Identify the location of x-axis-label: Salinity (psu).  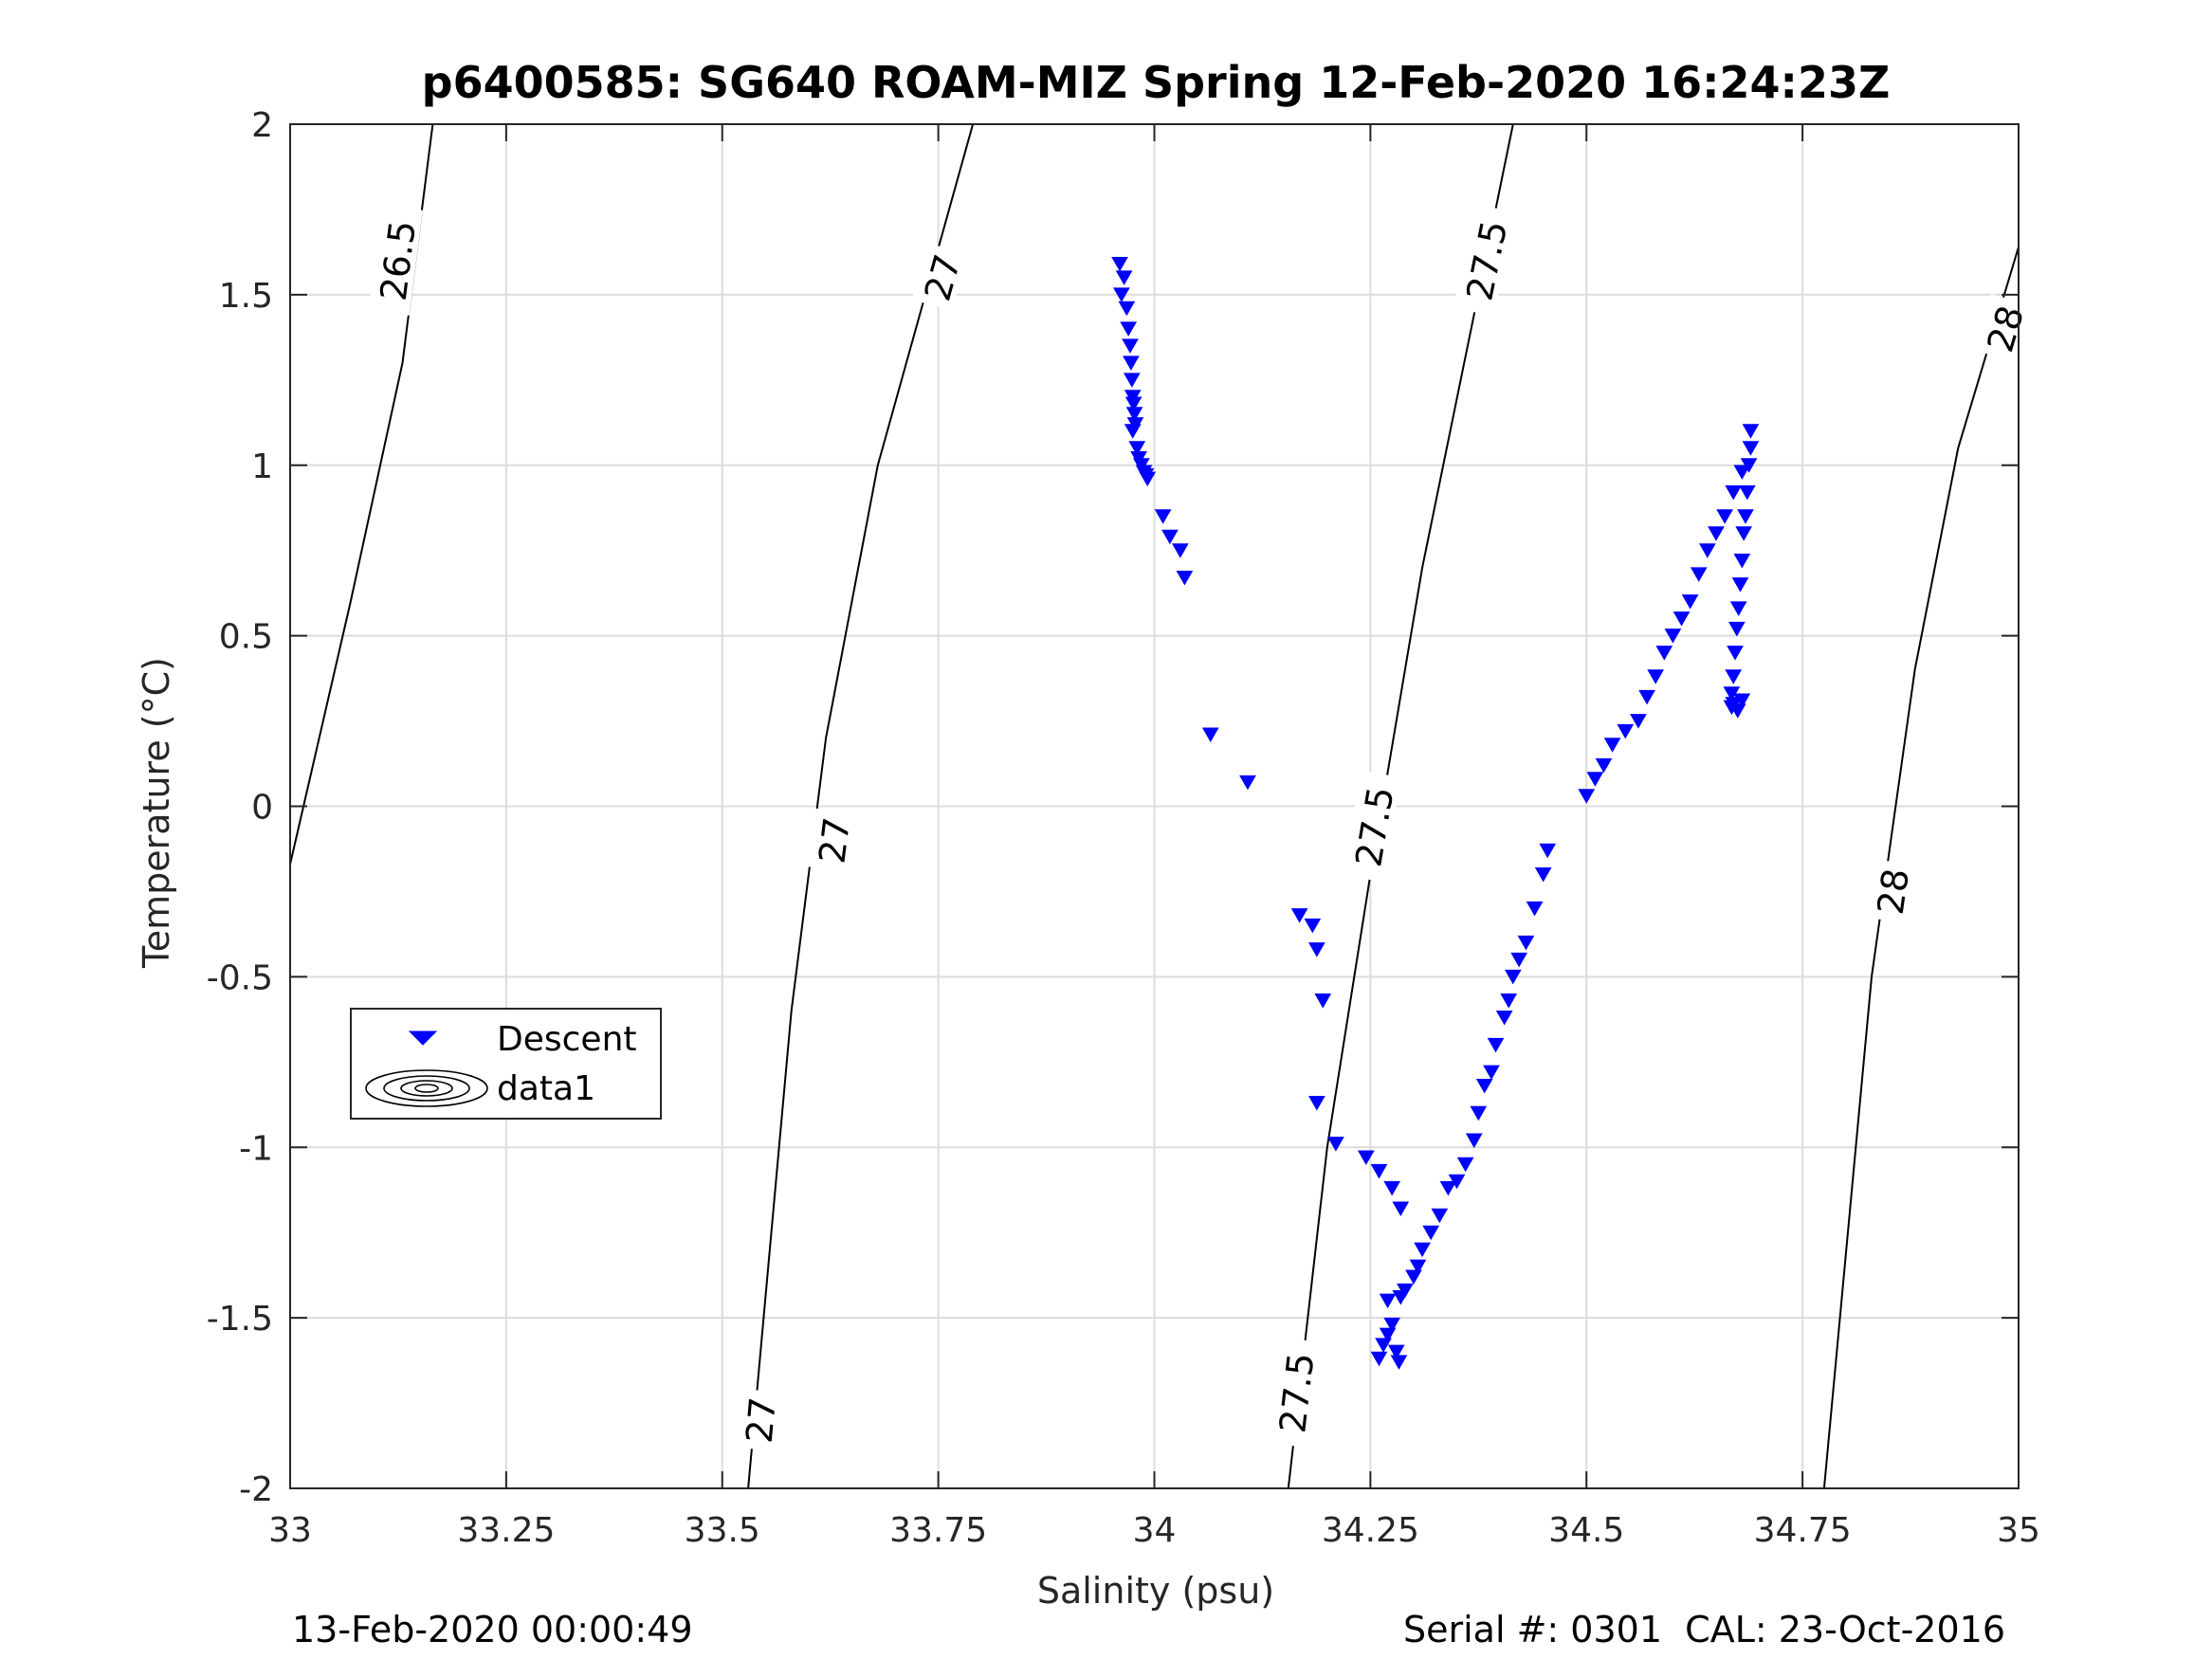
(1155, 1591).